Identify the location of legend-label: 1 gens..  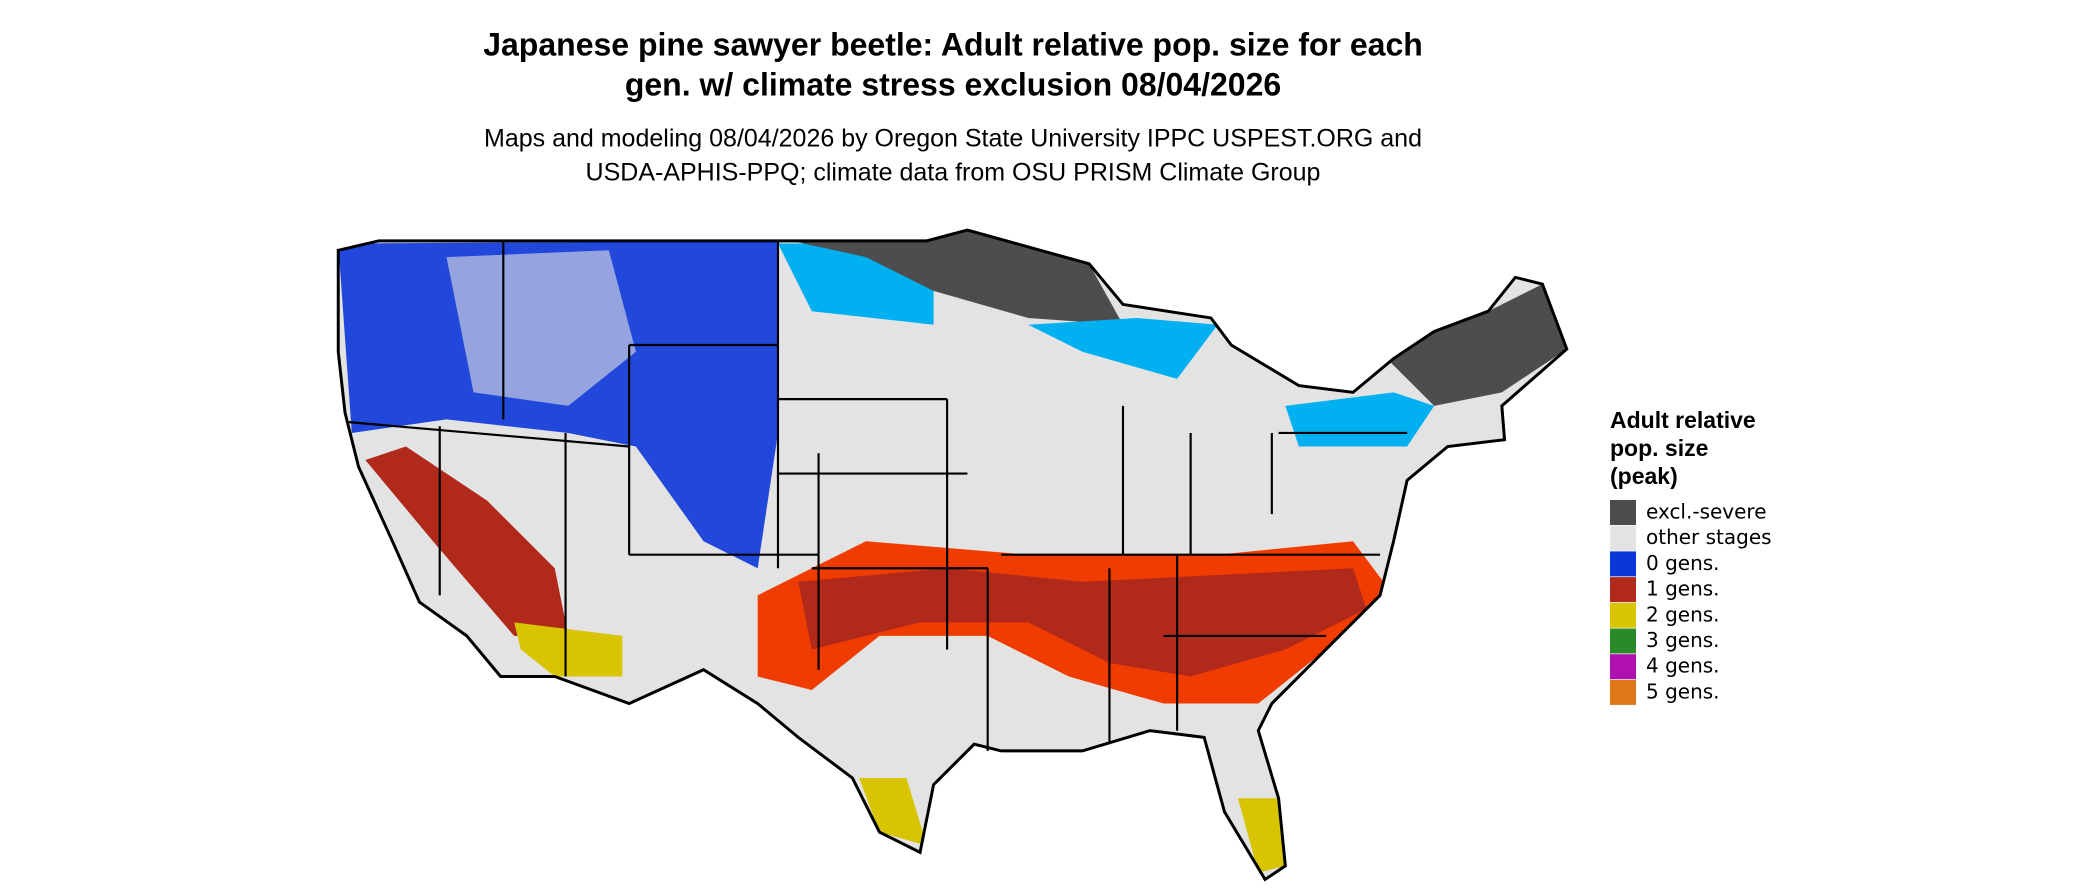
(1683, 589).